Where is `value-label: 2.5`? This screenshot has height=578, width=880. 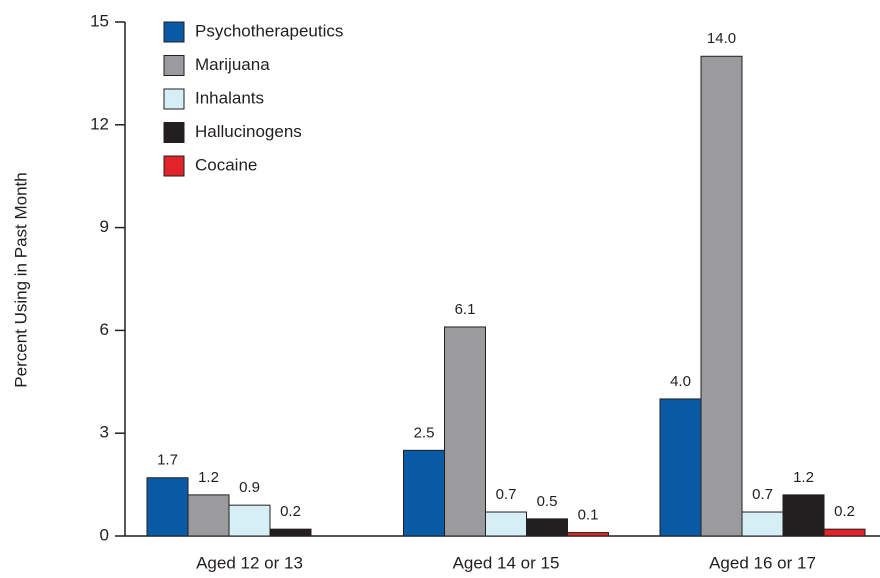 value-label: 2.5 is located at coordinates (424, 432).